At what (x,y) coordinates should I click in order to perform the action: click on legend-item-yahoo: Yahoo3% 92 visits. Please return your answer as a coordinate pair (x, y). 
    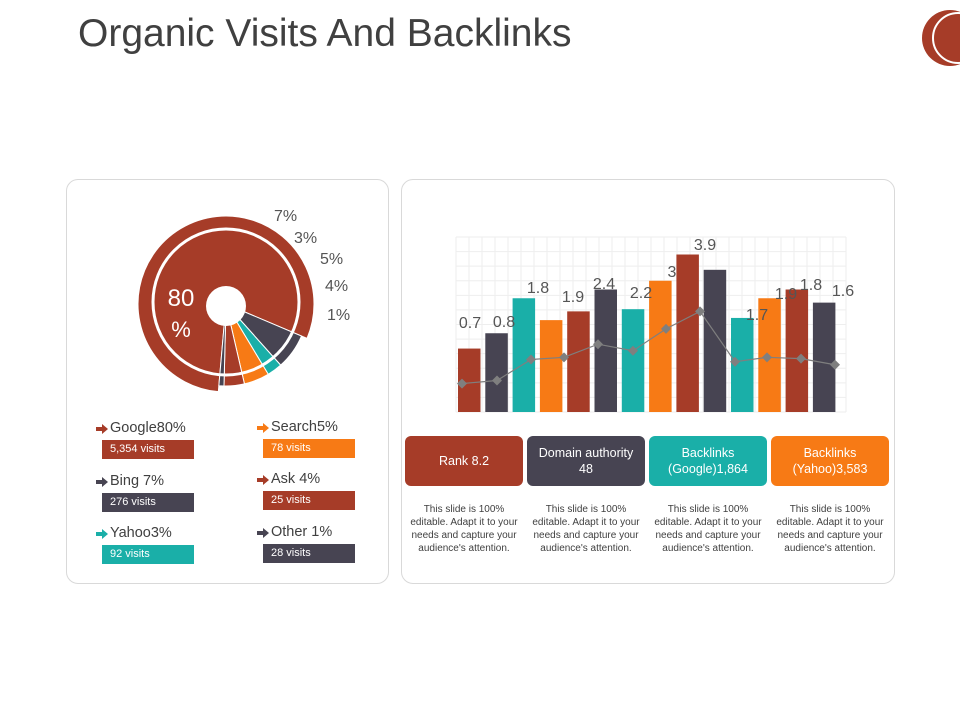
    Looking at the image, I should click on (176, 550).